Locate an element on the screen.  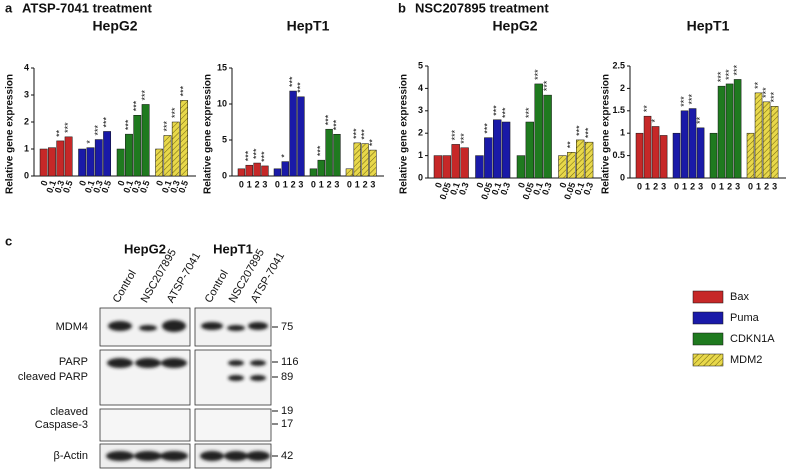
row-label: PARP is located at coordinates (73, 362).